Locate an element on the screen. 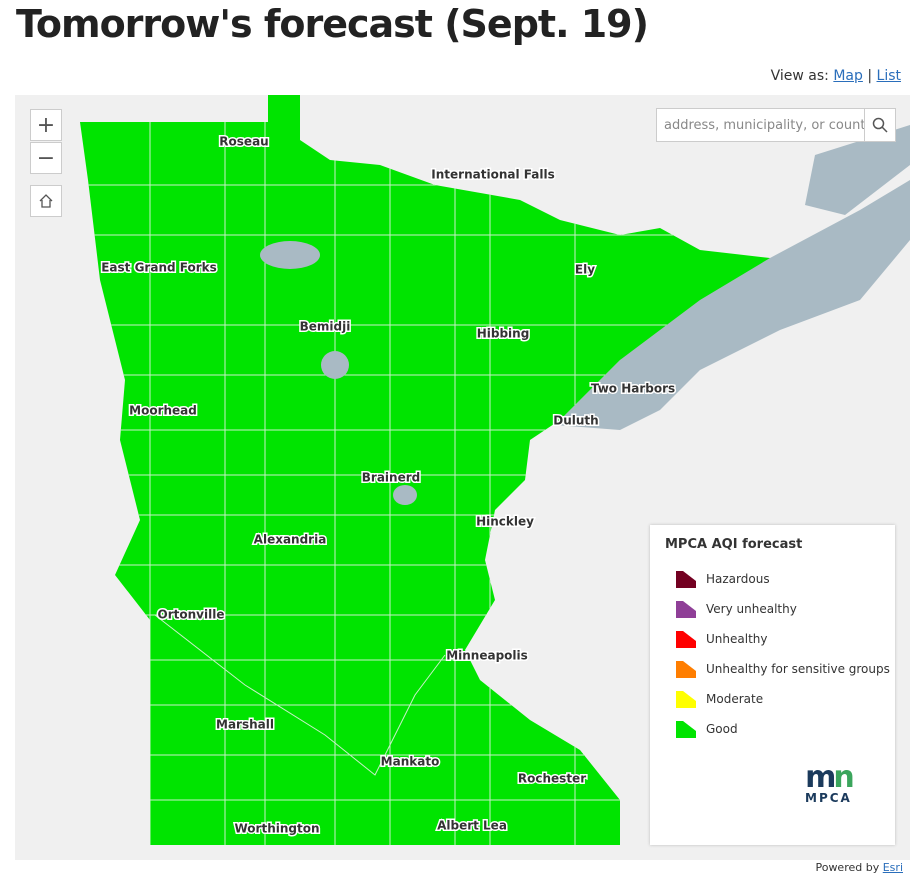 This screenshot has width=915, height=877. city-label: Brainerd is located at coordinates (391, 478).